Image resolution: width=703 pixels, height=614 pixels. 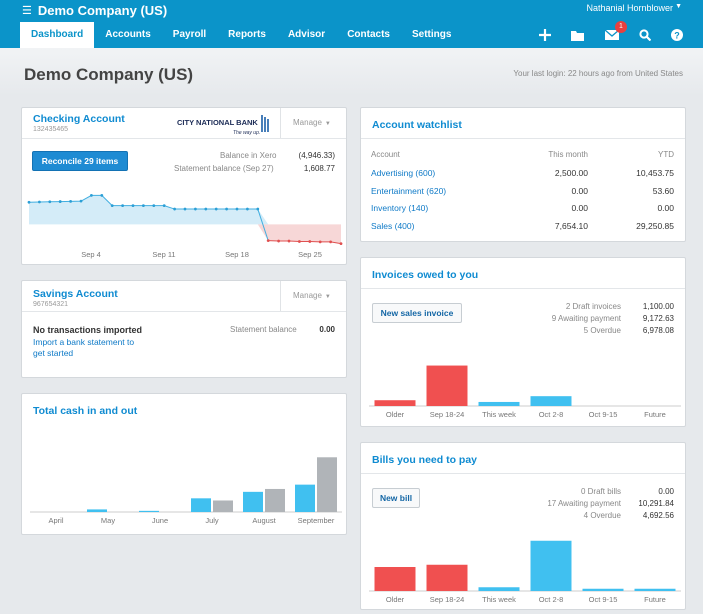 What do you see at coordinates (425, 275) in the screenshot?
I see `invoices-title: Invoices owed to you` at bounding box center [425, 275].